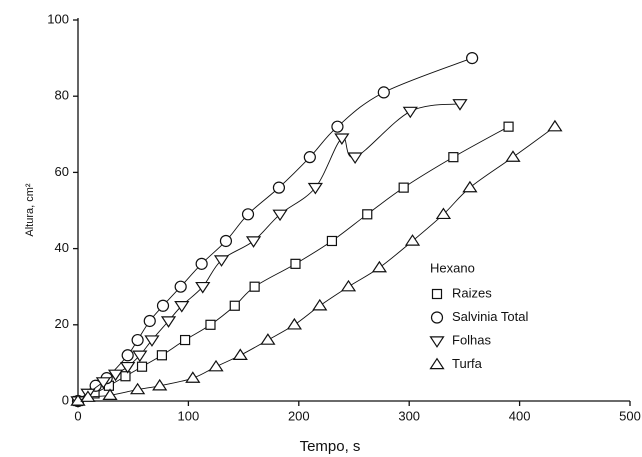  What do you see at coordinates (452, 267) in the screenshot?
I see `legend-title: Hexano` at bounding box center [452, 267].